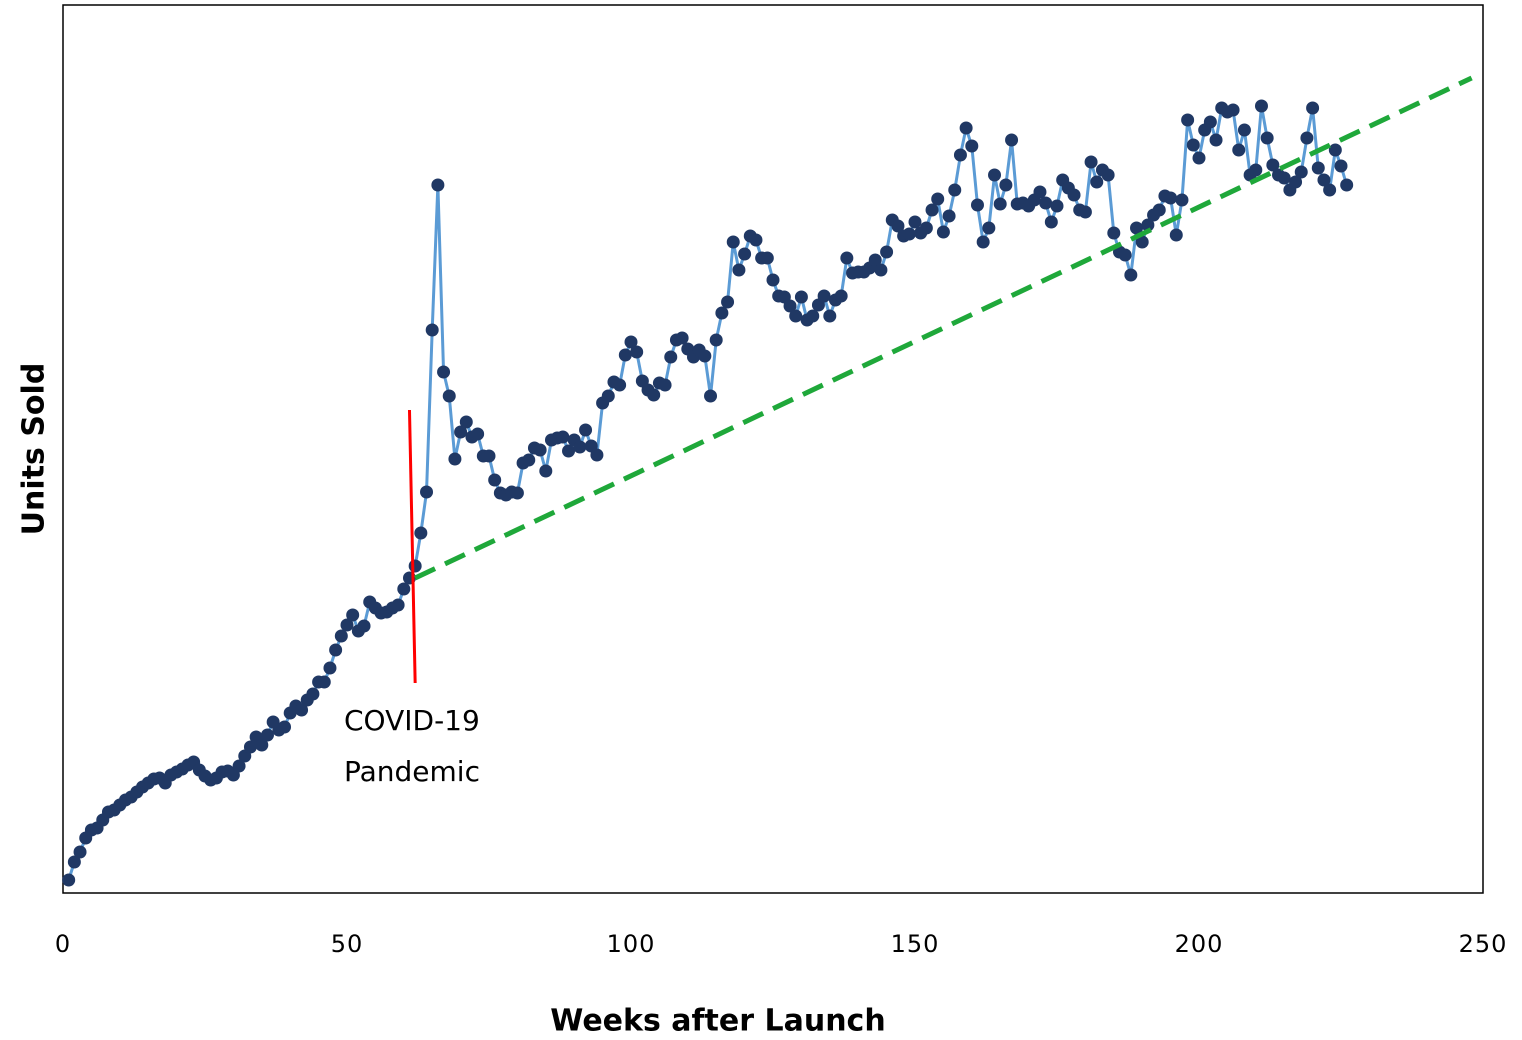  Describe the element at coordinates (34, 449) in the screenshot. I see `y-axis-title: Units Sold` at that location.